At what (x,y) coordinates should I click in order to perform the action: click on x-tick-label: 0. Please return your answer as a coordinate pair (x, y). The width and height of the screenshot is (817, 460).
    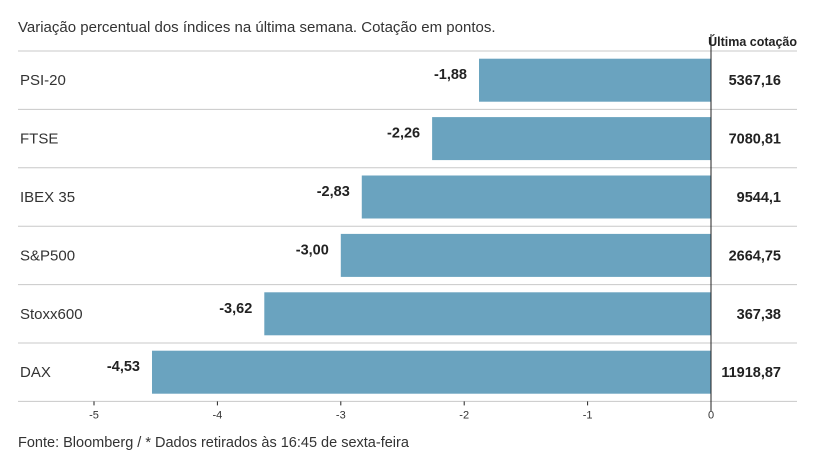
    Looking at the image, I should click on (711, 415).